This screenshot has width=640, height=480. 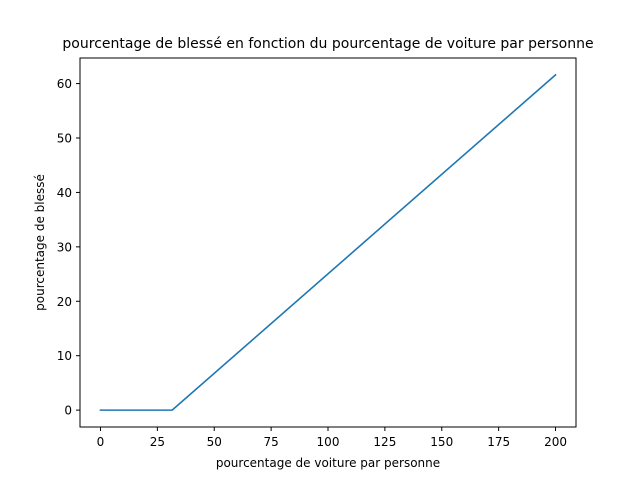 I want to click on y-tick-label: 10, so click(x=64, y=356).